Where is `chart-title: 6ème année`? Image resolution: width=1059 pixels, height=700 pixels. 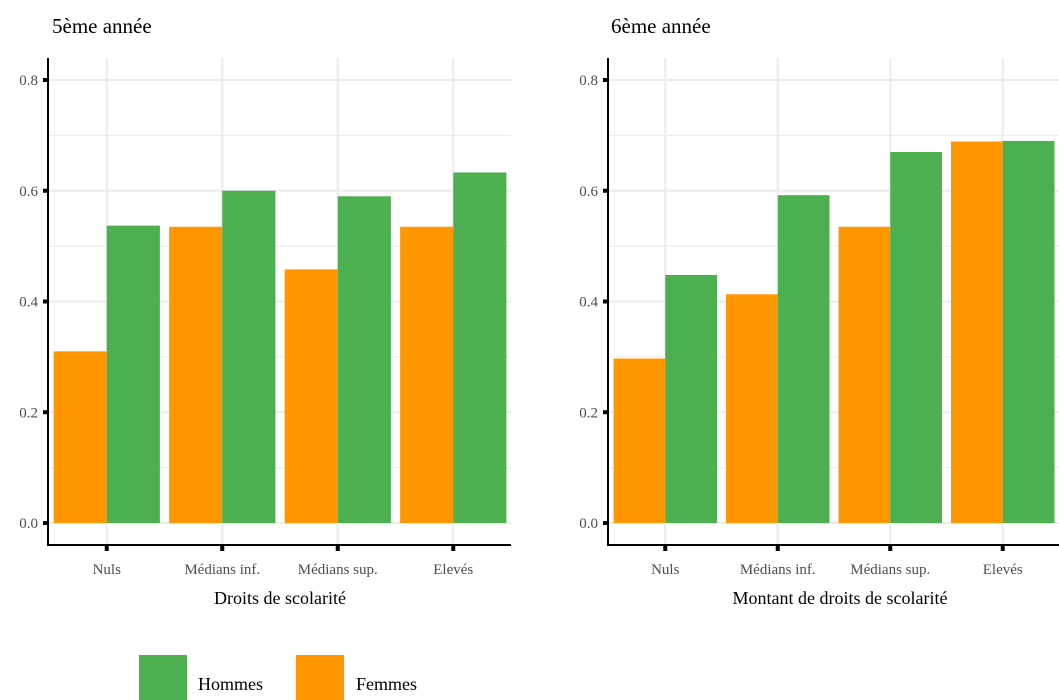
chart-title: 6ème année is located at coordinates (661, 26).